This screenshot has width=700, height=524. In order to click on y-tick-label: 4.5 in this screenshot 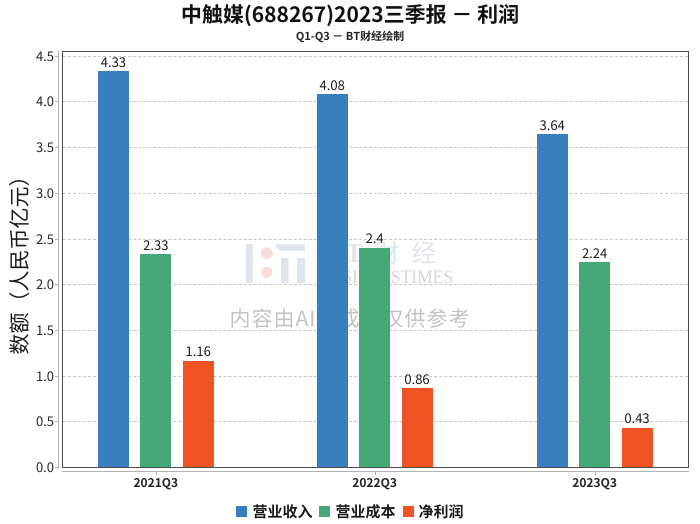, I will do `click(44, 55)`.